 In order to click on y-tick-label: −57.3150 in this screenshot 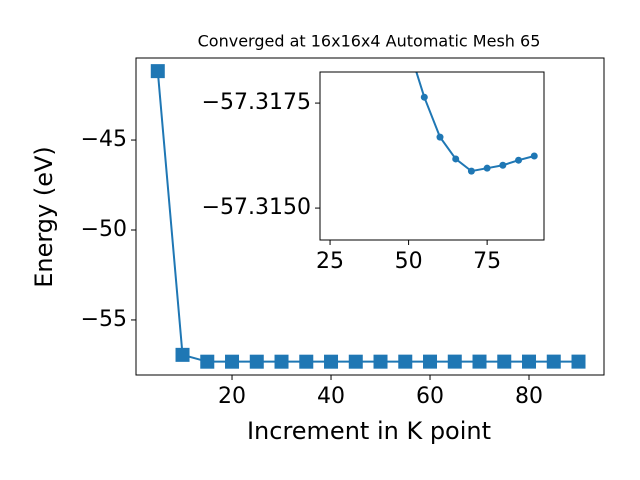, I will do `click(256, 207)`.